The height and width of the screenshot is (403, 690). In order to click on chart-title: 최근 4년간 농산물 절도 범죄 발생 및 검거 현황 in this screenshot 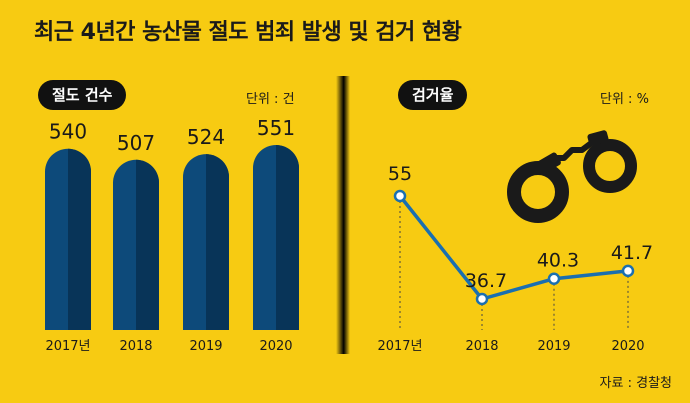, I will do `click(248, 32)`.